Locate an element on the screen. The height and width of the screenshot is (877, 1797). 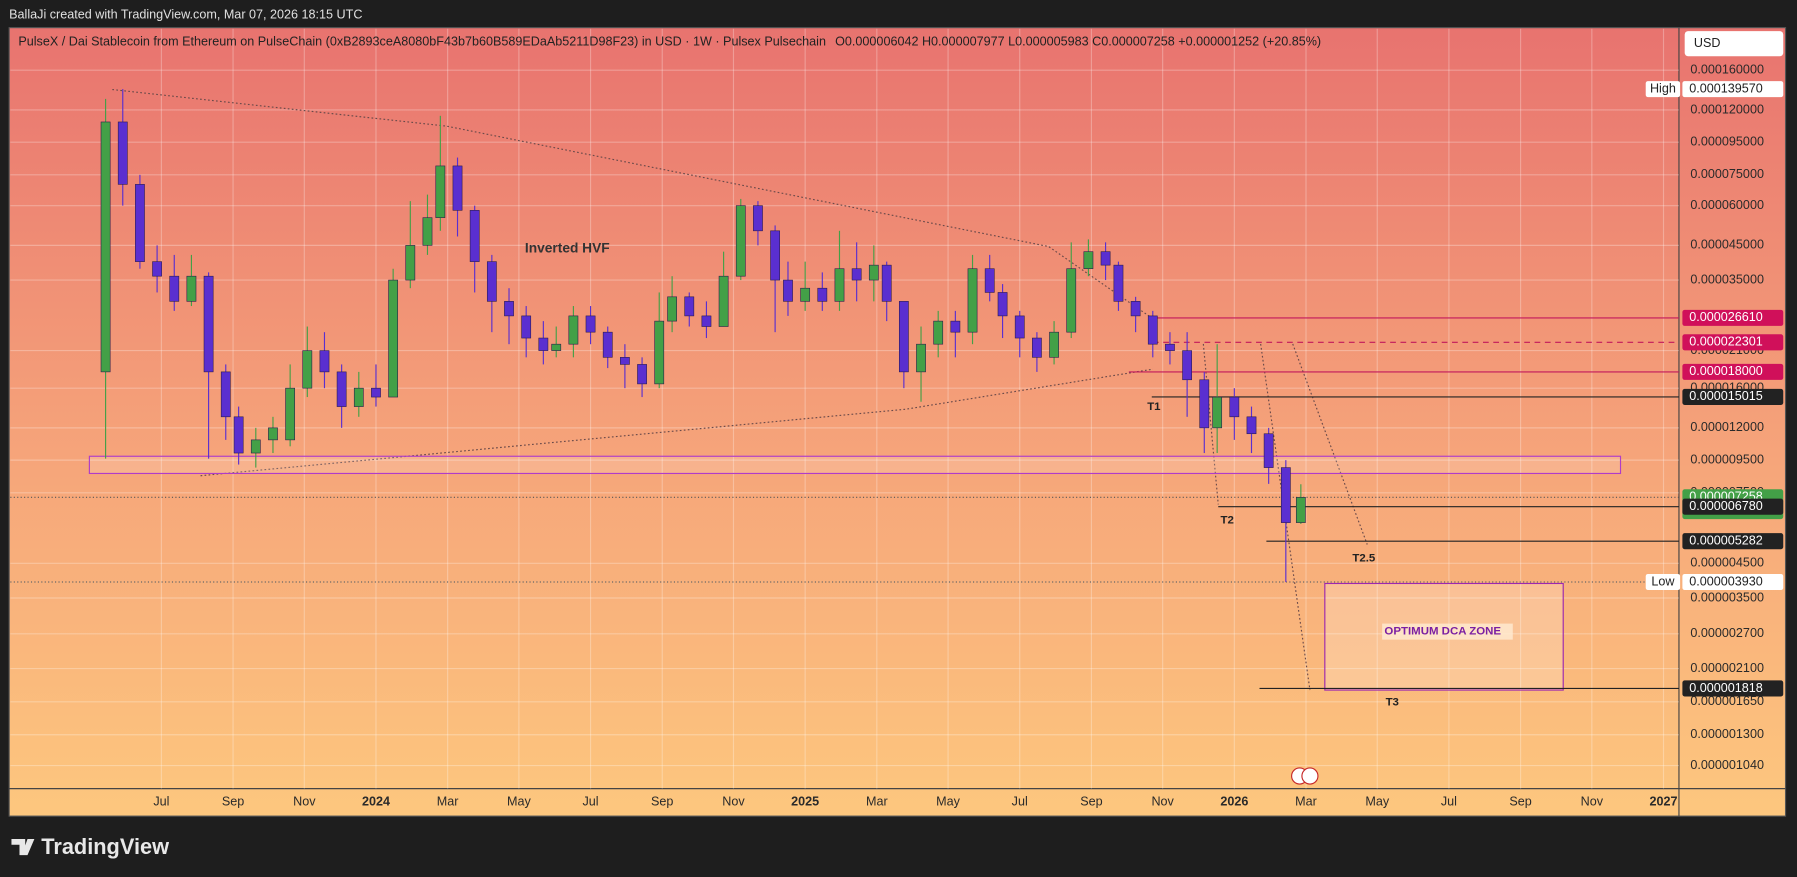
x-tick-label: 2024 is located at coordinates (376, 802).